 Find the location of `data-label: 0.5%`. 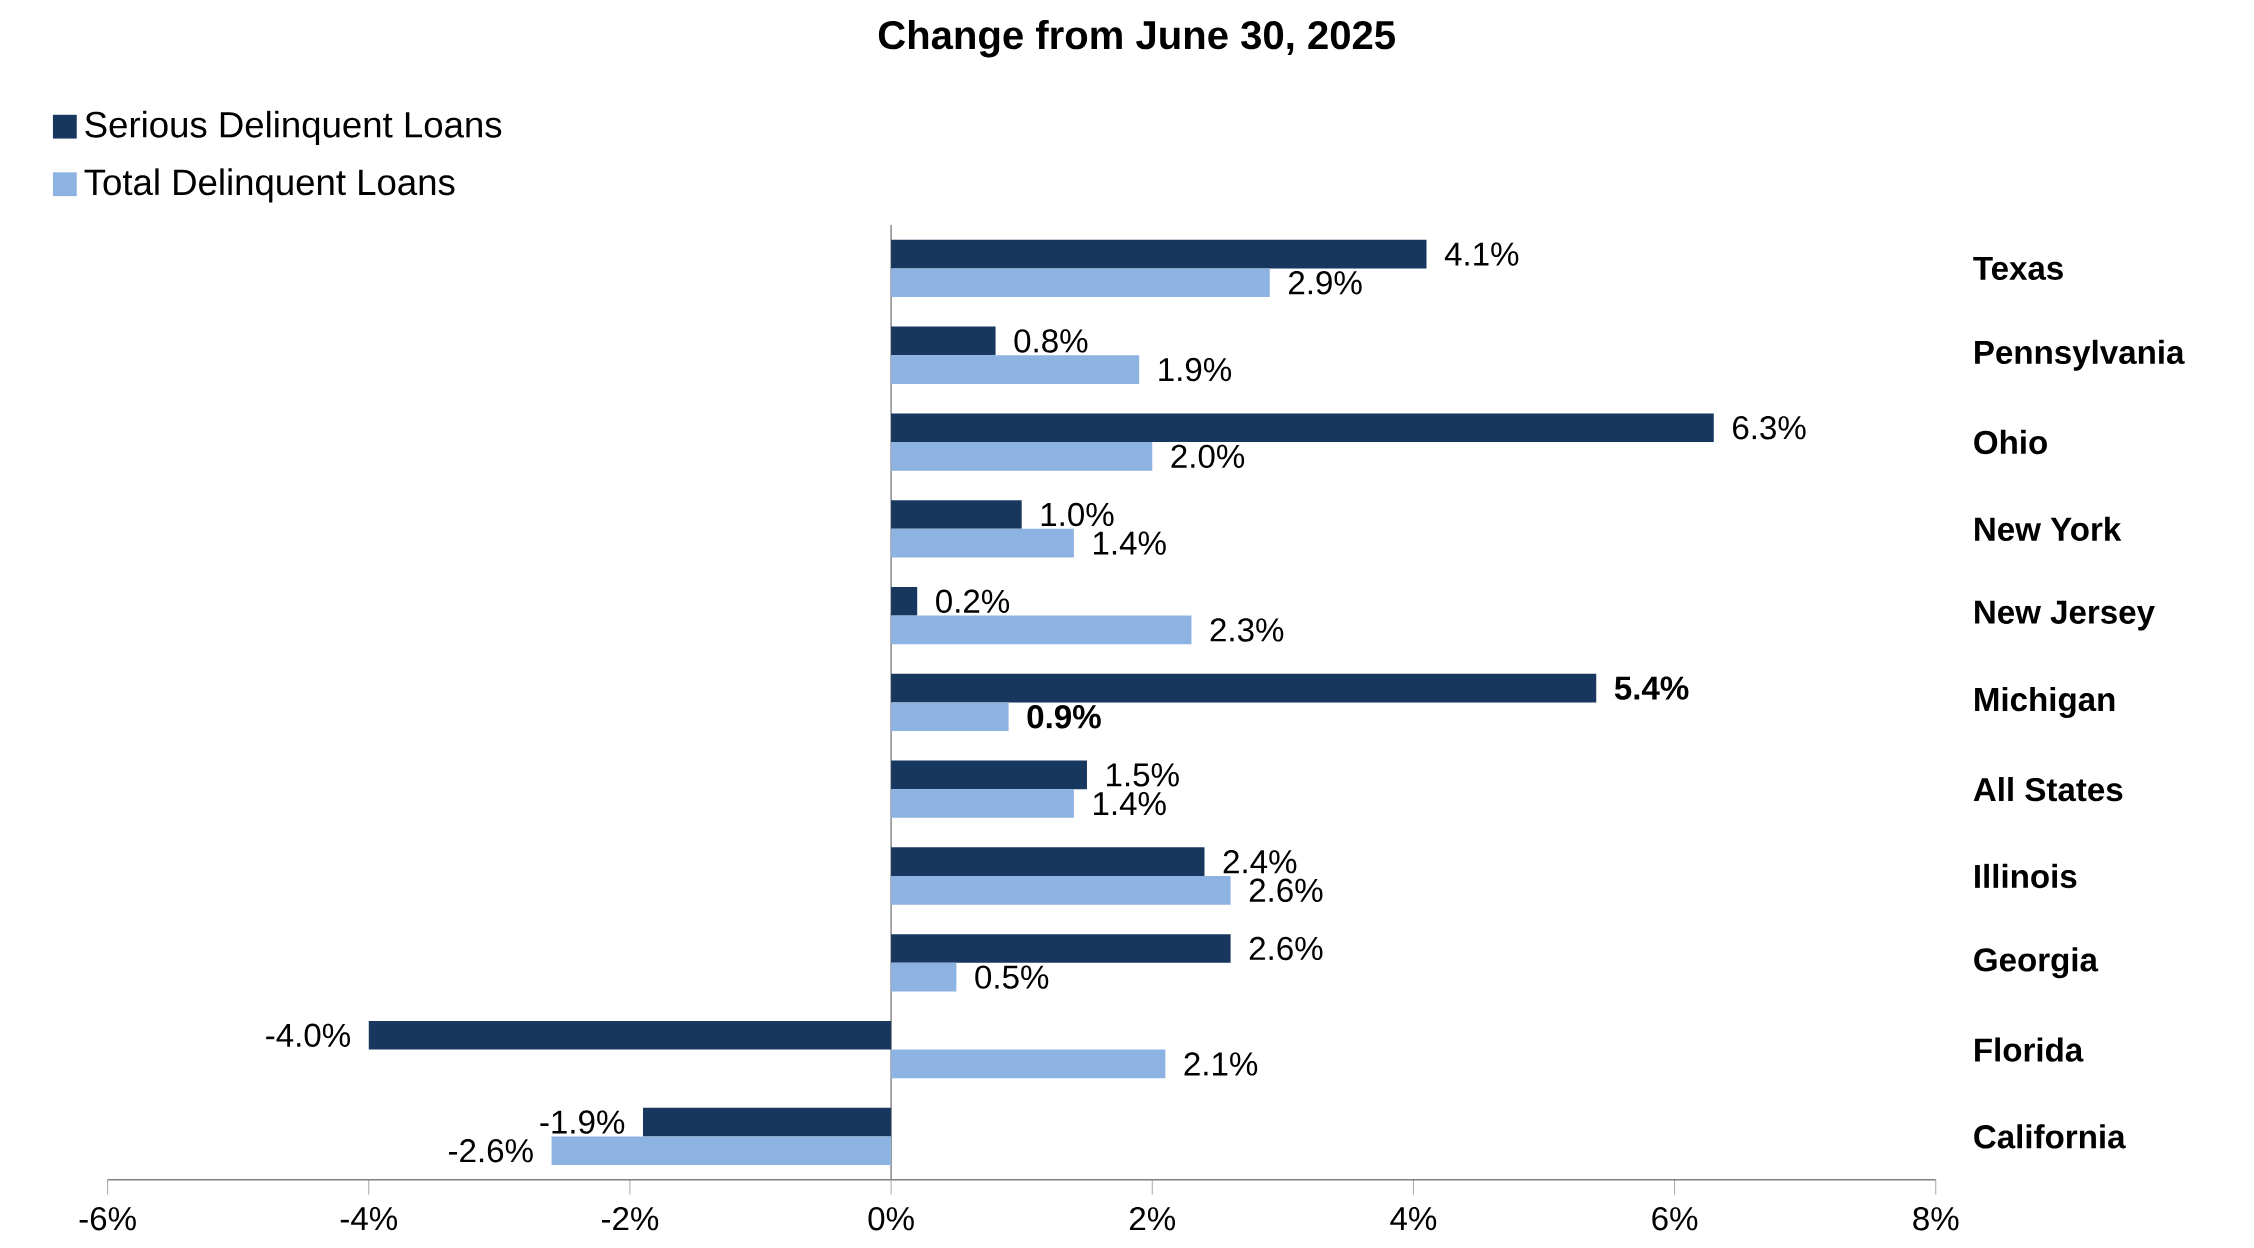

data-label: 0.5% is located at coordinates (1012, 977).